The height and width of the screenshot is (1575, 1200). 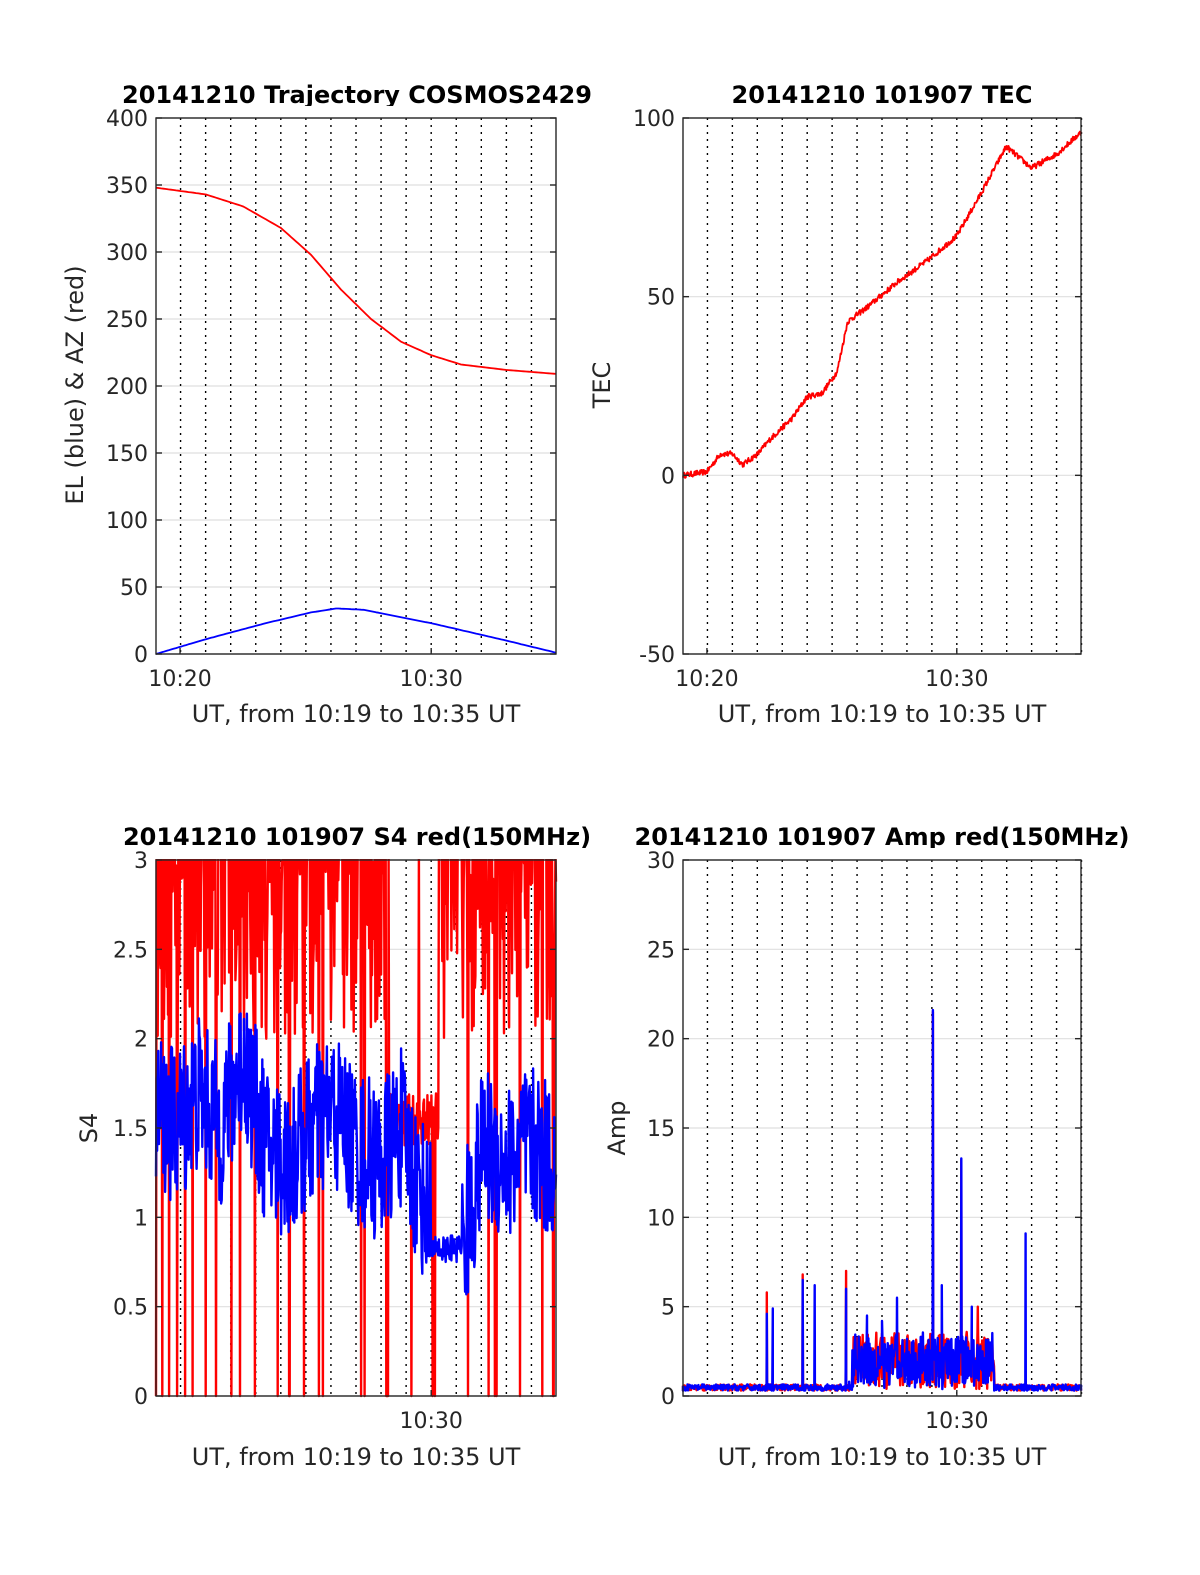 What do you see at coordinates (127, 253) in the screenshot?
I see `trajectory-ytick-label: 300` at bounding box center [127, 253].